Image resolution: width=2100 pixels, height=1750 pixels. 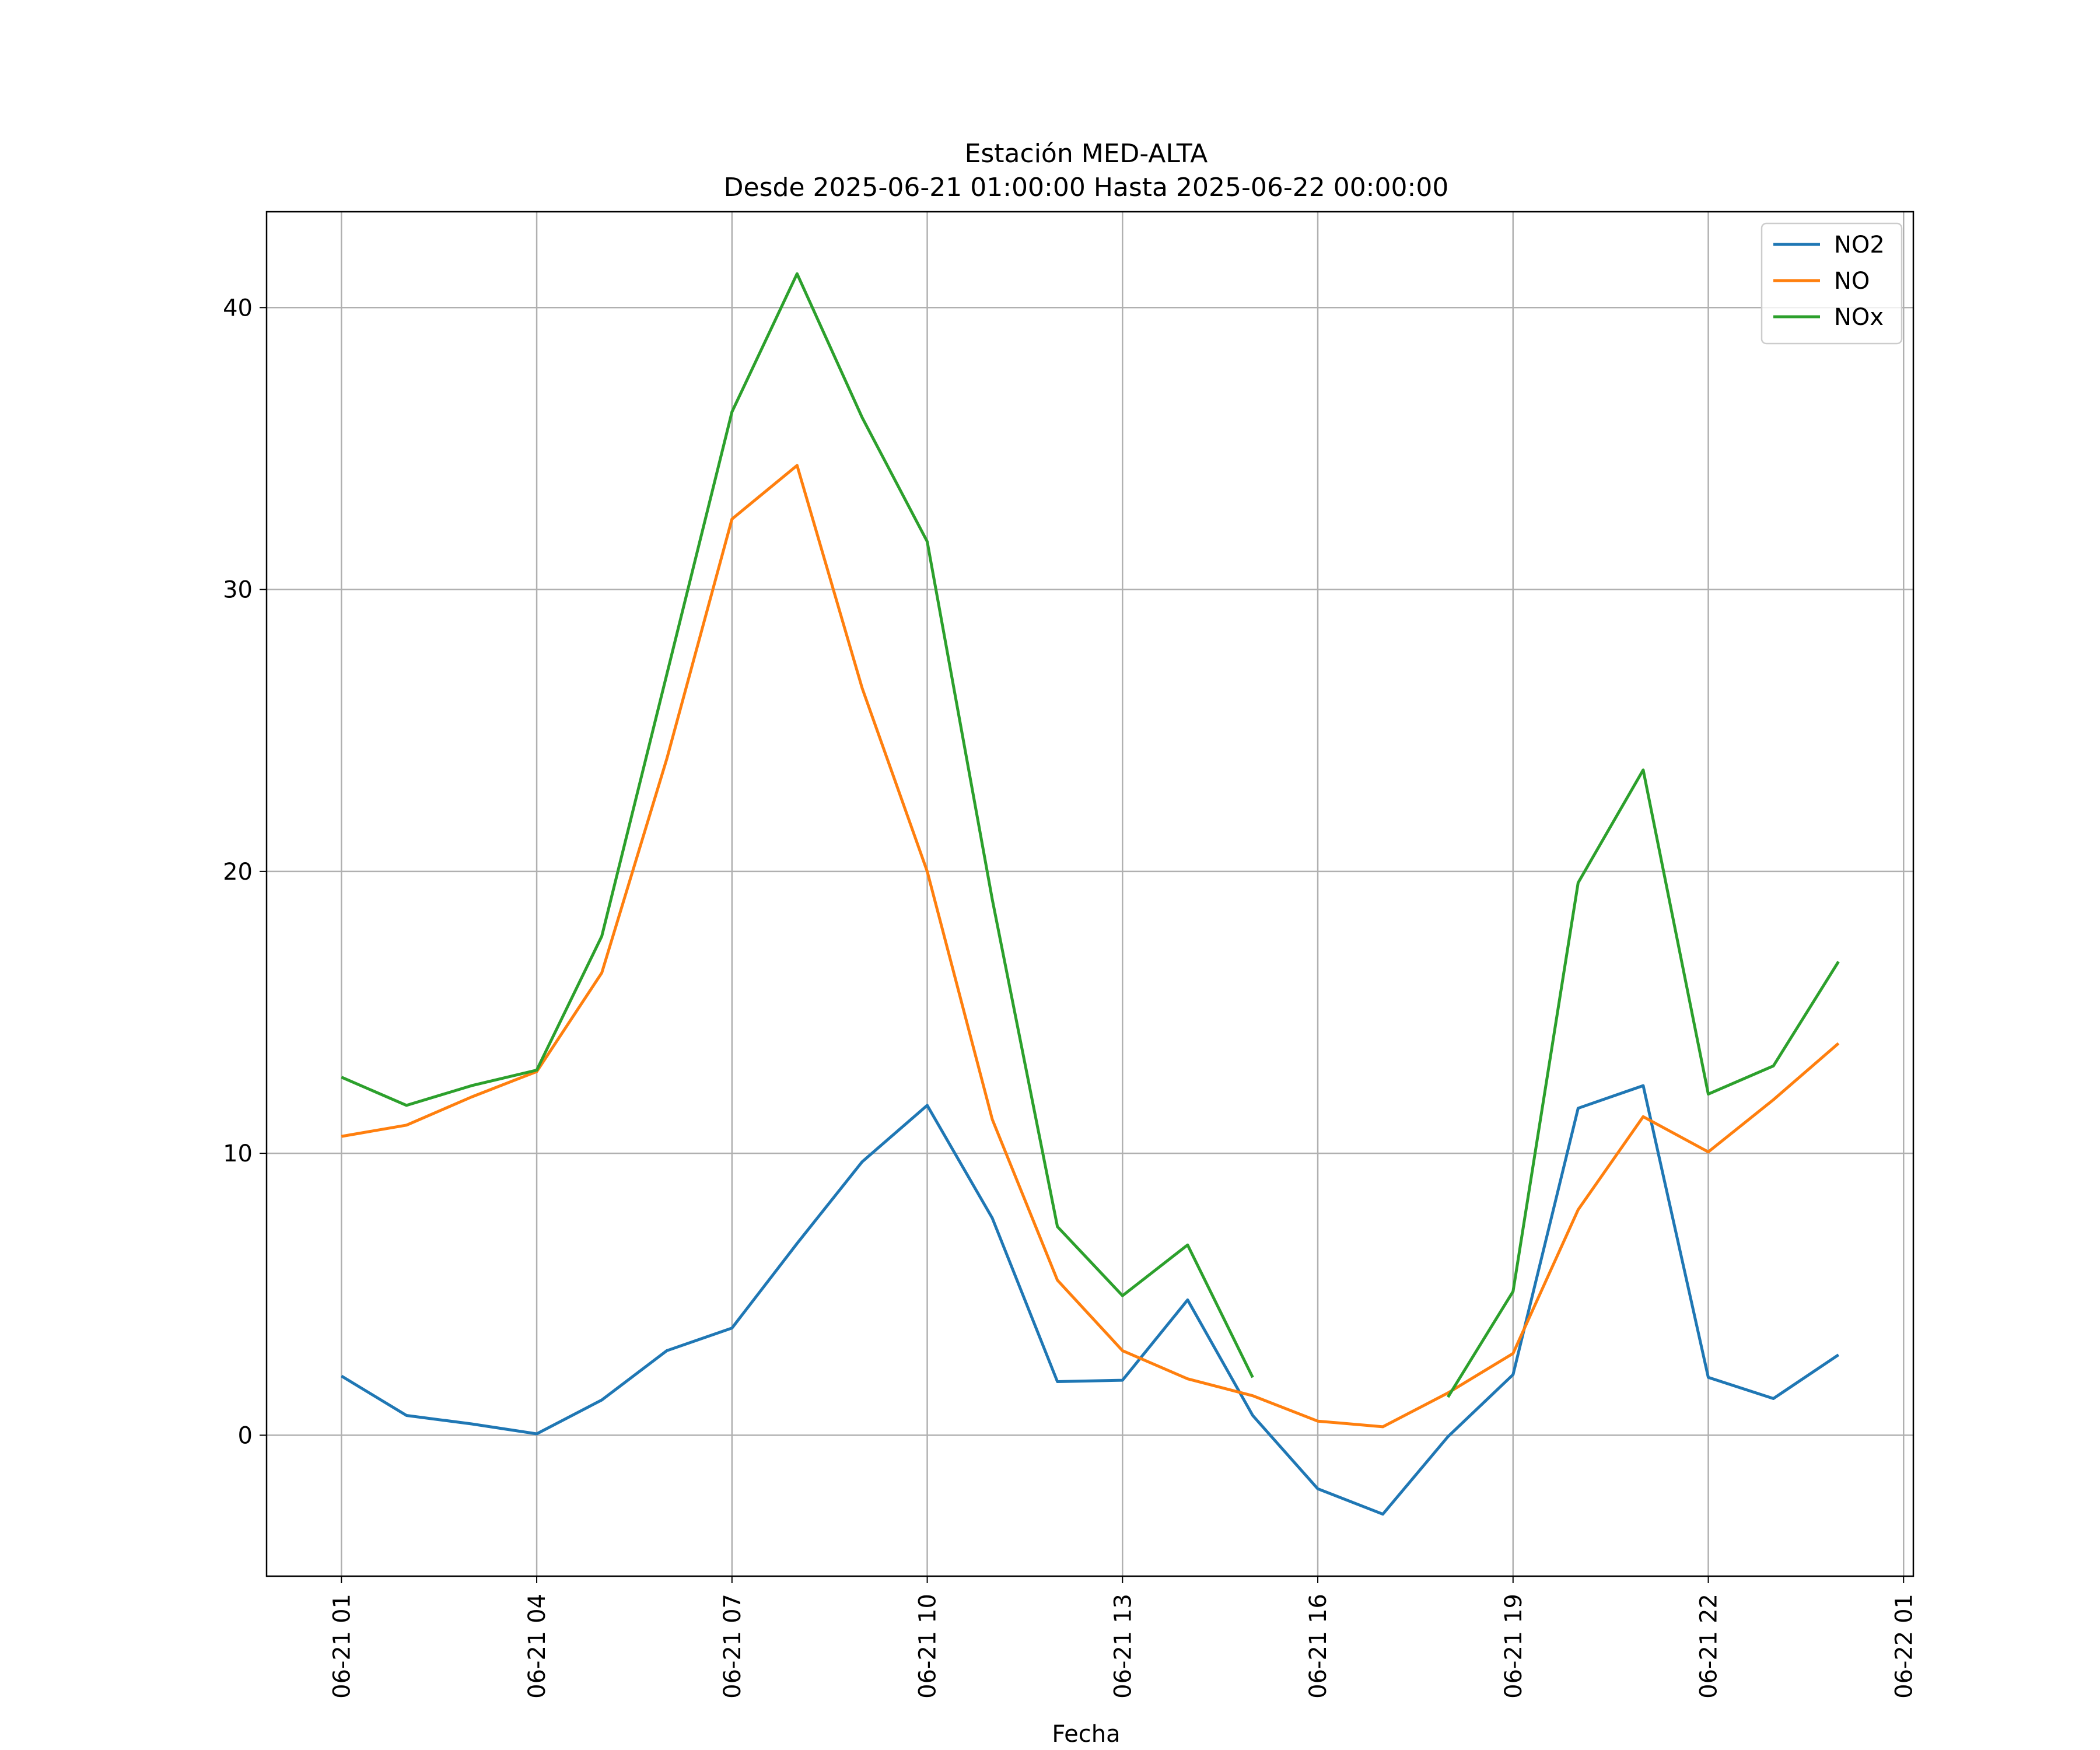 I want to click on x-tick-label: 06-21 16, so click(x=1318, y=1646).